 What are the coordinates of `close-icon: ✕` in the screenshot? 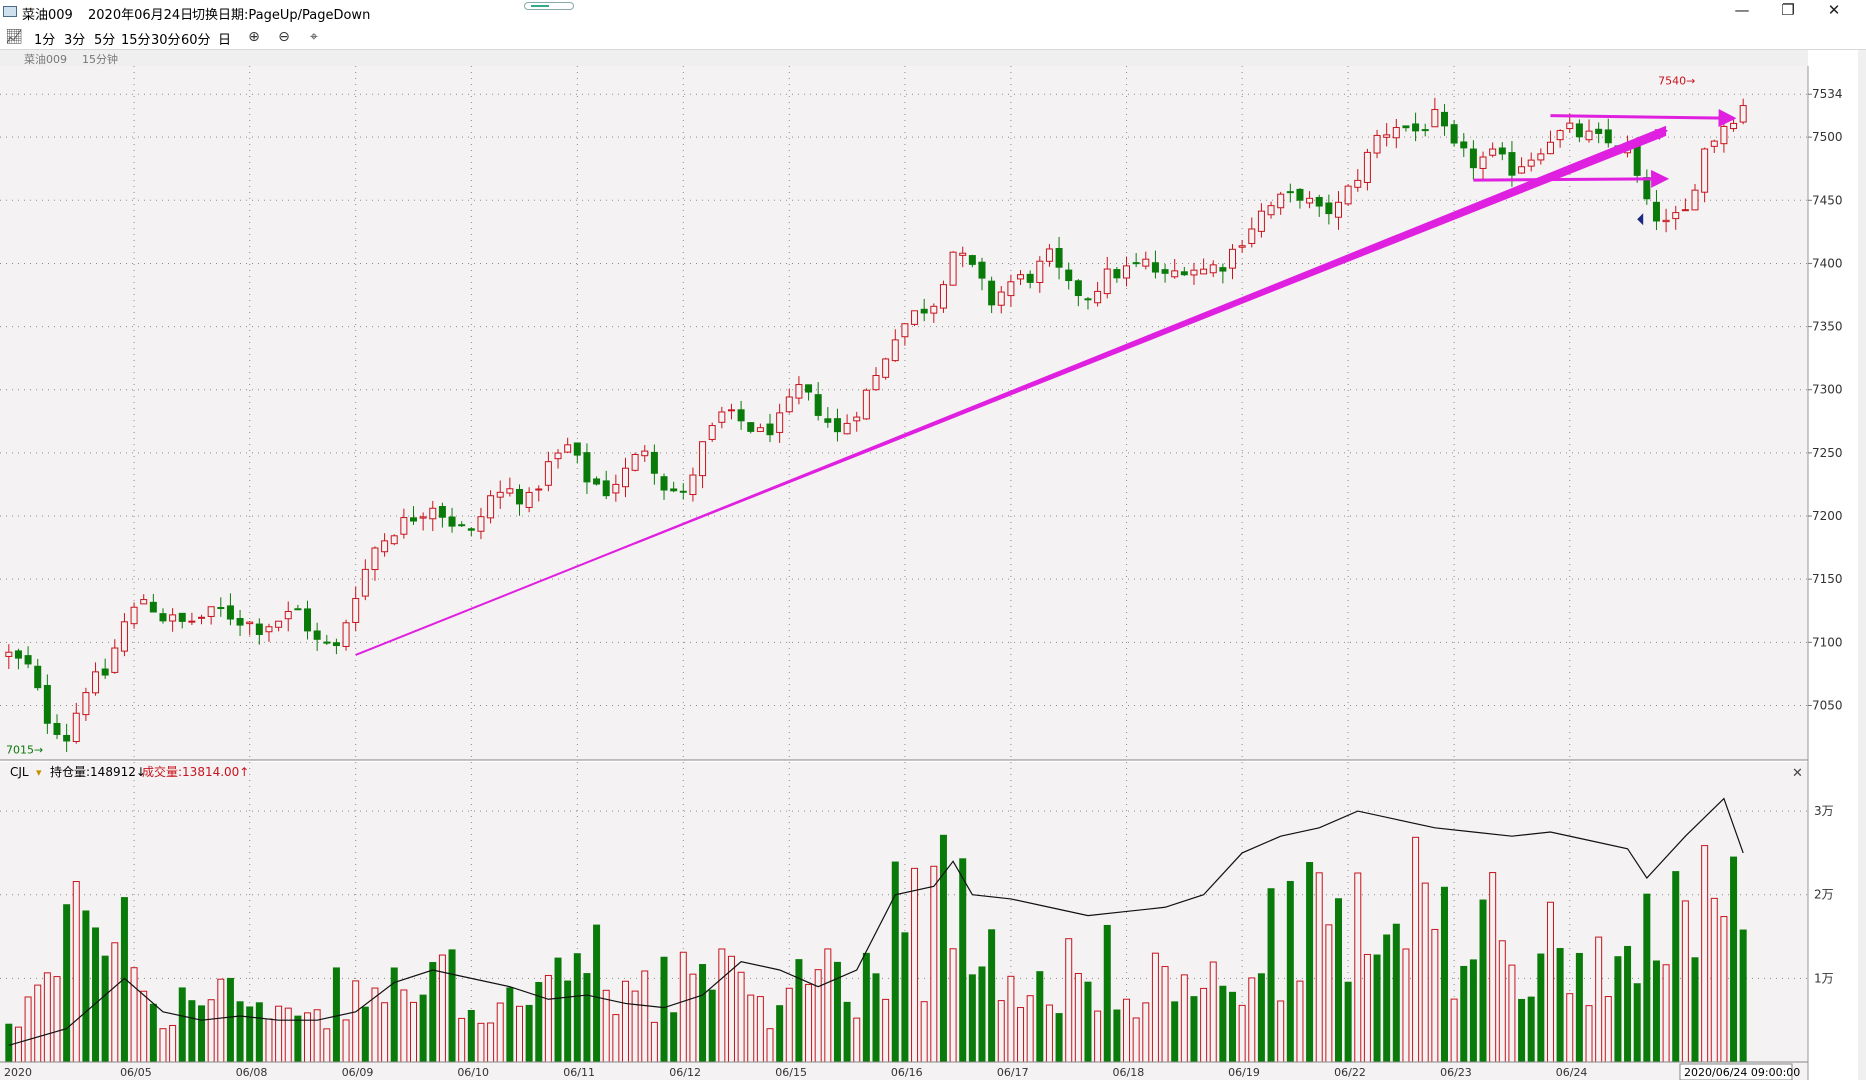 It's located at (1834, 10).